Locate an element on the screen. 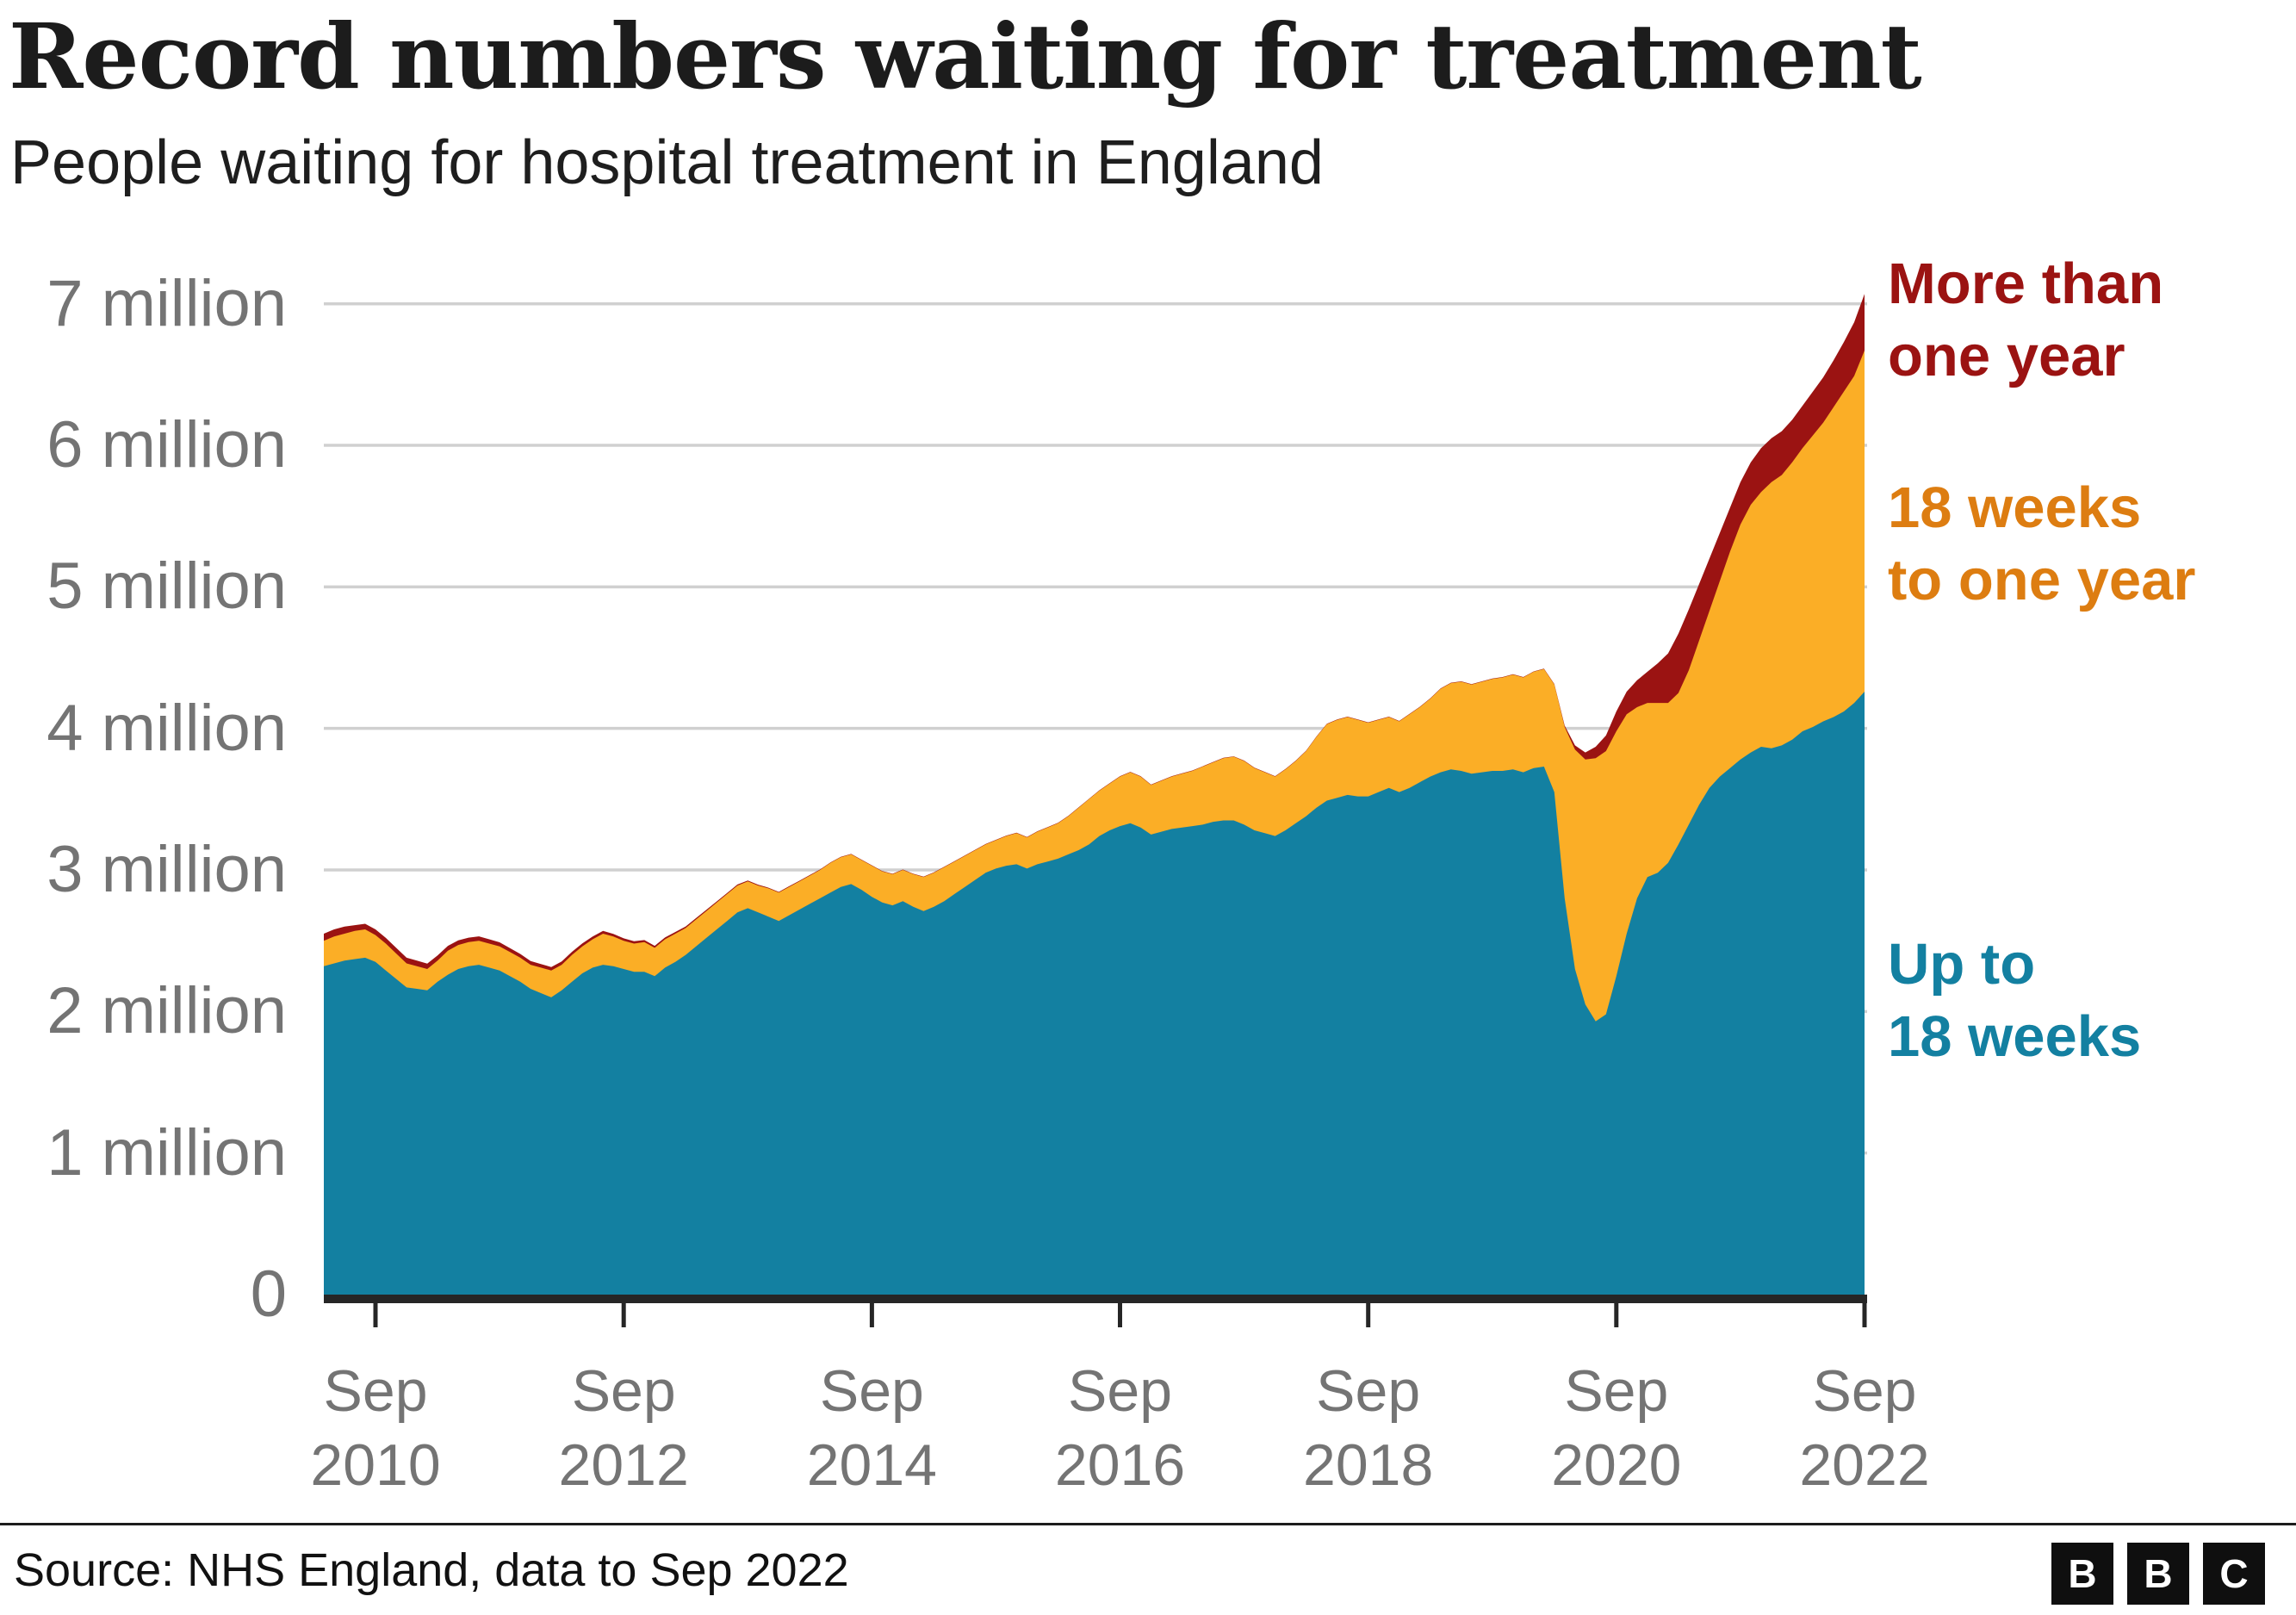 Image resolution: width=2296 pixels, height=1615 pixels. x-axis-tick-2012 is located at coordinates (623, 1315).